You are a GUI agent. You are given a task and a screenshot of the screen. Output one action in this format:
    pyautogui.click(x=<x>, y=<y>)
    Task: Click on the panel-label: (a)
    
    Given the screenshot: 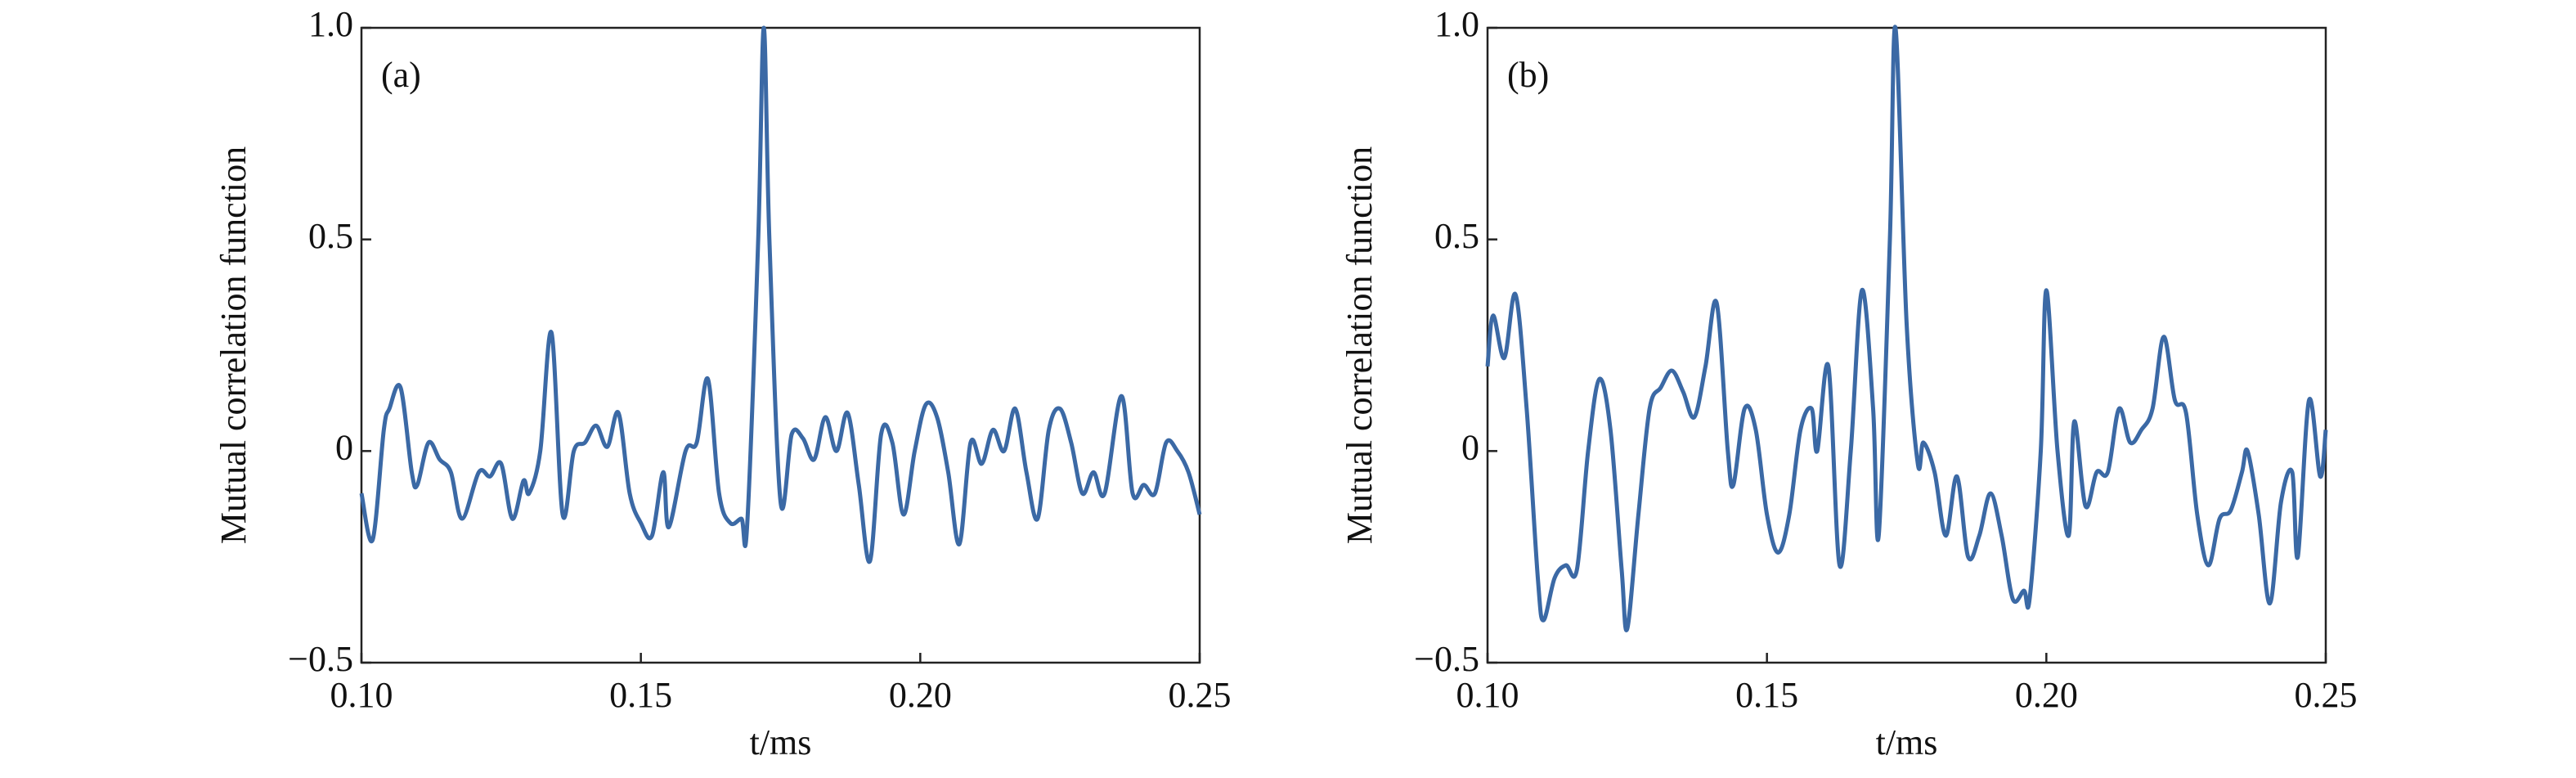 What is the action you would take?
    pyautogui.click(x=401, y=75)
    